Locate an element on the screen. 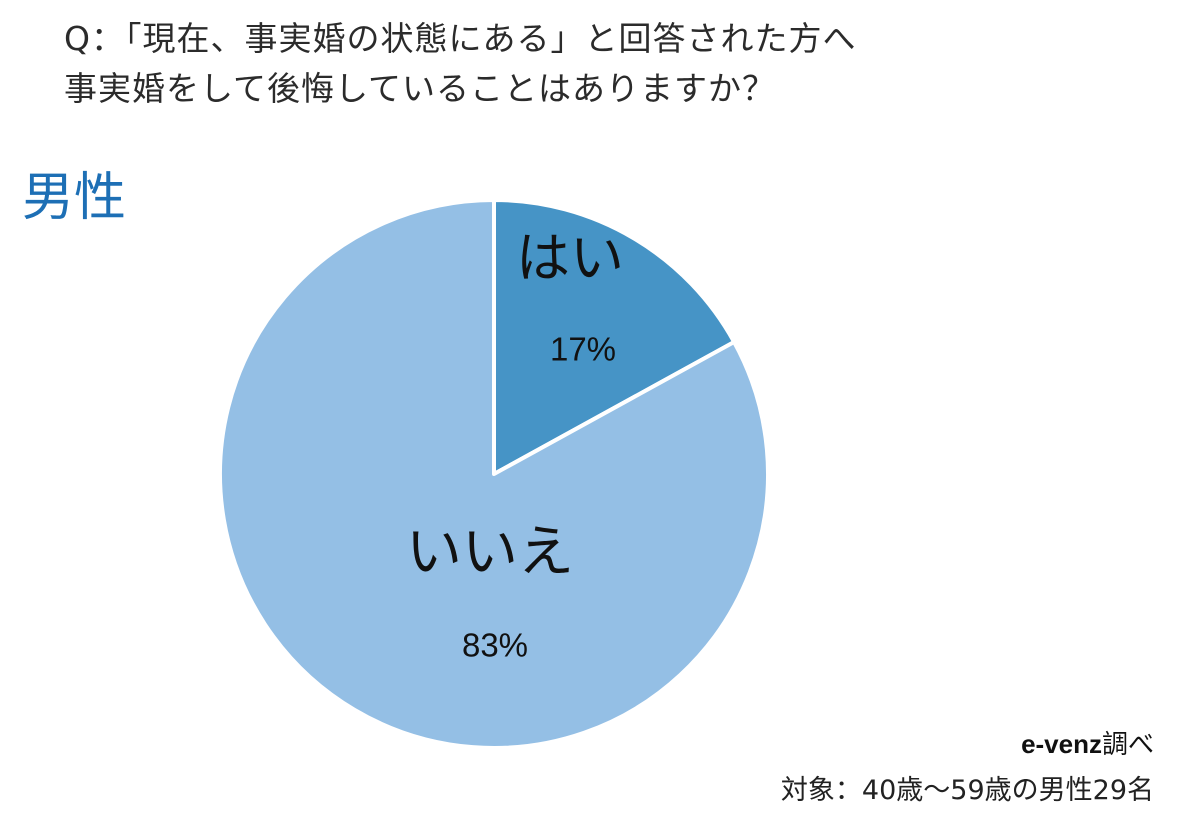  slice-value-no: 83% is located at coordinates (495, 645).